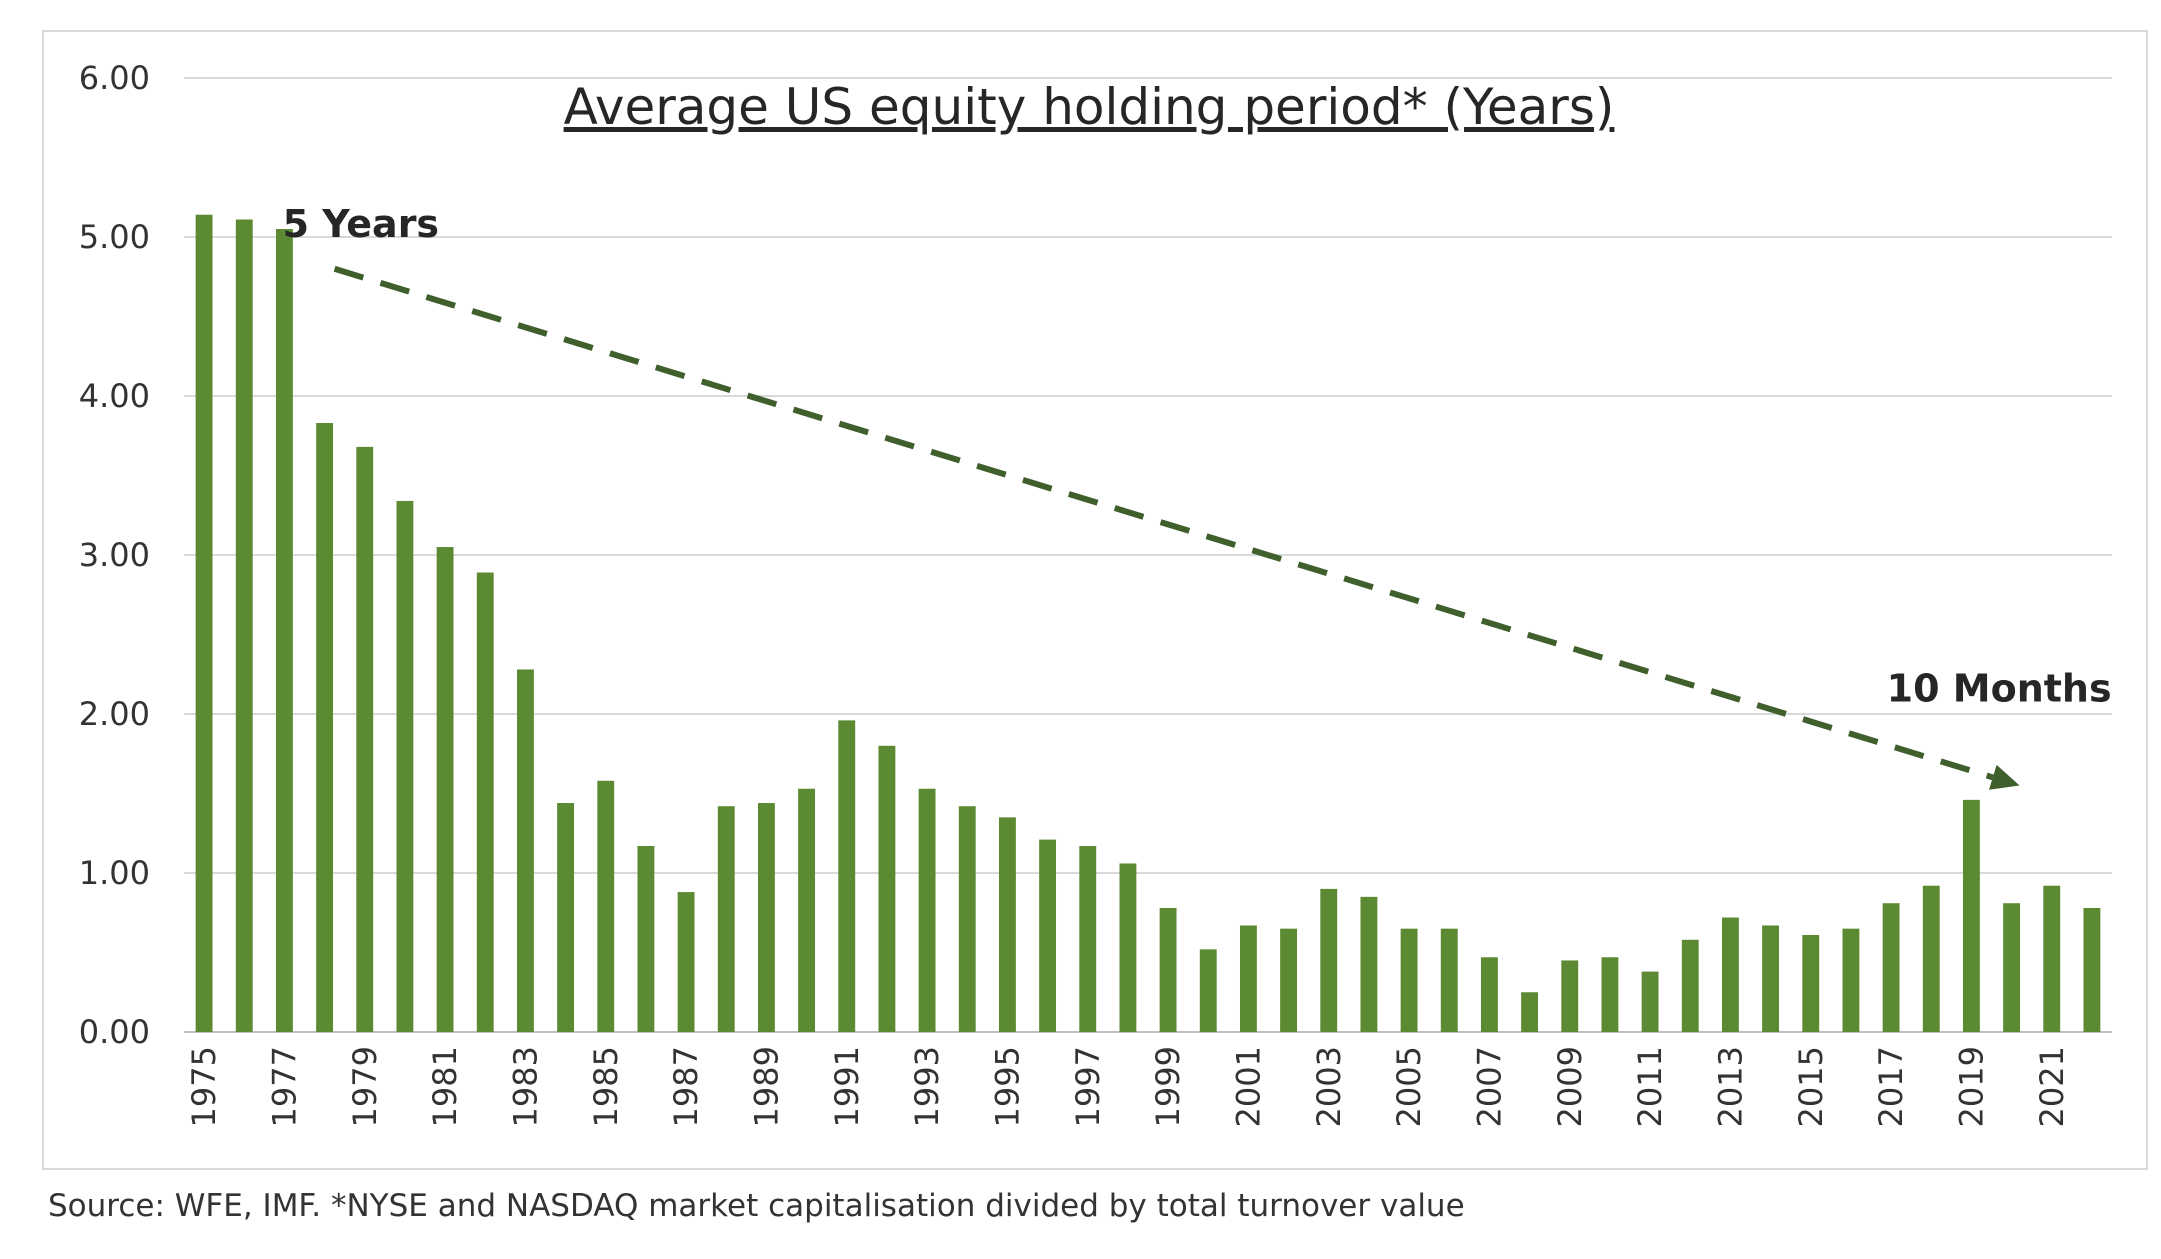  I want to click on y-tick-label: 2.00, so click(114, 714).